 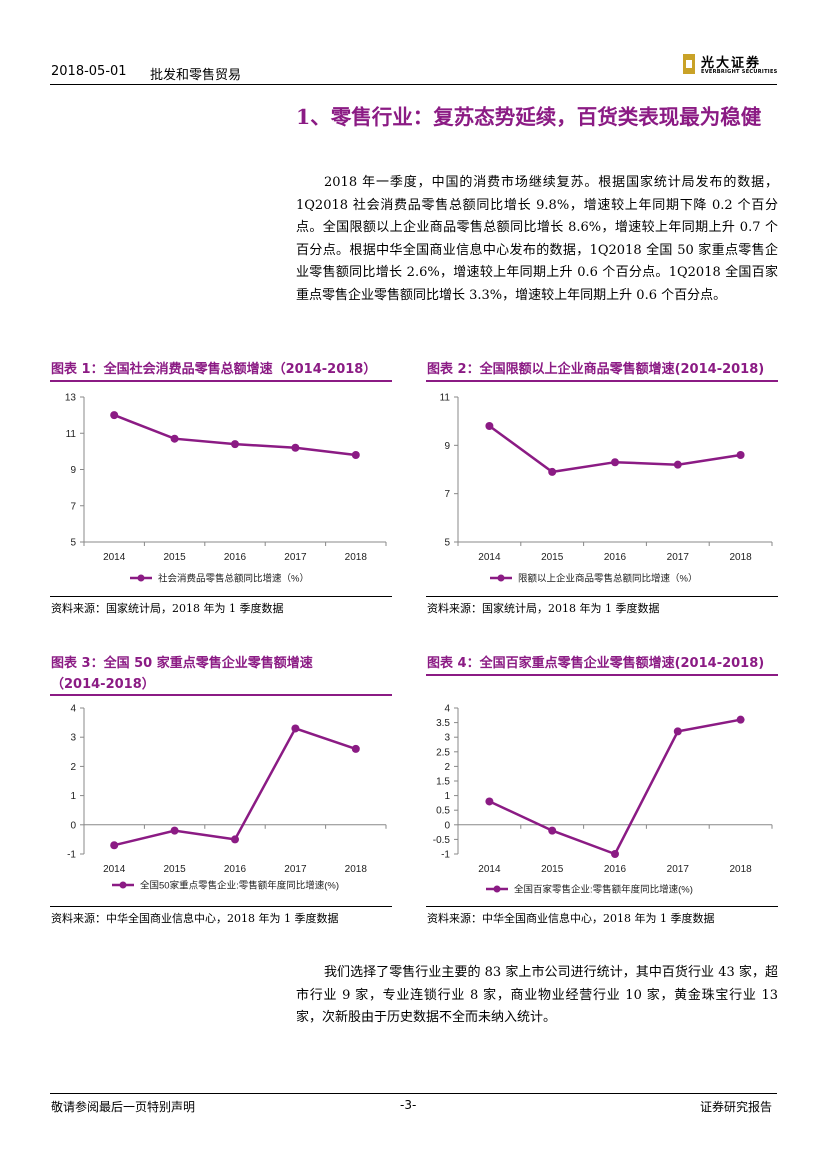 What do you see at coordinates (543, 608) in the screenshot?
I see `figure-2-source: 资料来源：国家统计局，2018 年为 1 季度数据` at bounding box center [543, 608].